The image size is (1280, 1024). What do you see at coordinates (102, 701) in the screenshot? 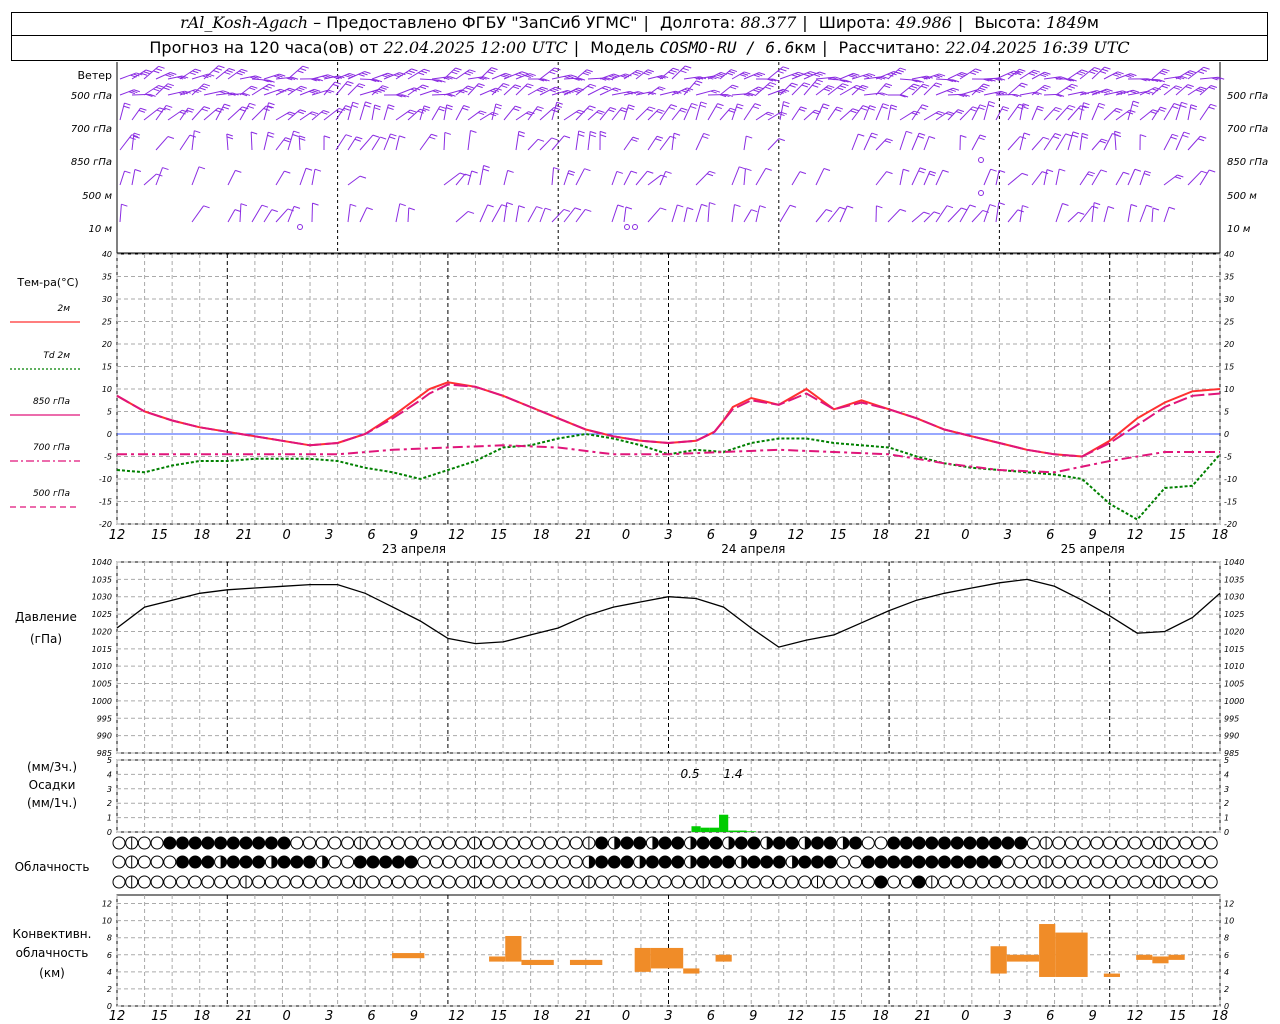
I see `pressure-tick-left: 1000` at bounding box center [102, 701].